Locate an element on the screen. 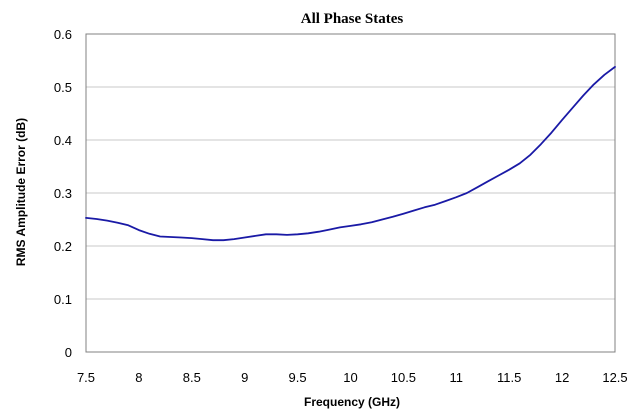  x-tick-labels: 7.5 8 8.5 9 9.5 10 10.5 11 11.5 12 12.5 is located at coordinates (352, 377).